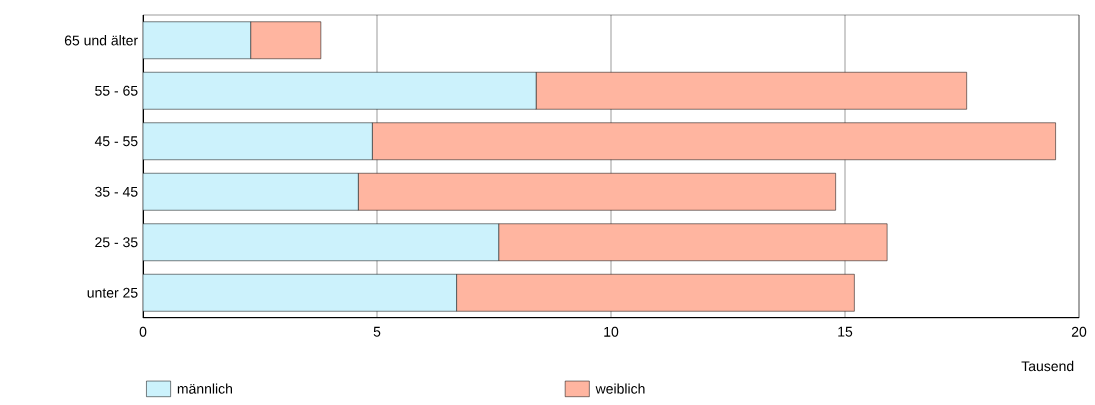  I want to click on y-tick-label: 35 - 45, so click(116, 191).